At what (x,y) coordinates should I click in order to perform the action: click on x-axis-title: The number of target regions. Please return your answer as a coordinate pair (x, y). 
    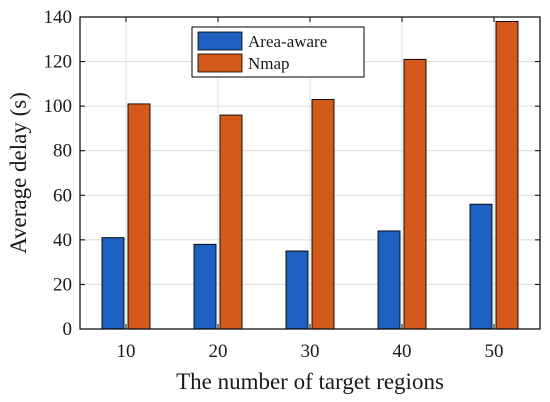
    Looking at the image, I should click on (310, 381).